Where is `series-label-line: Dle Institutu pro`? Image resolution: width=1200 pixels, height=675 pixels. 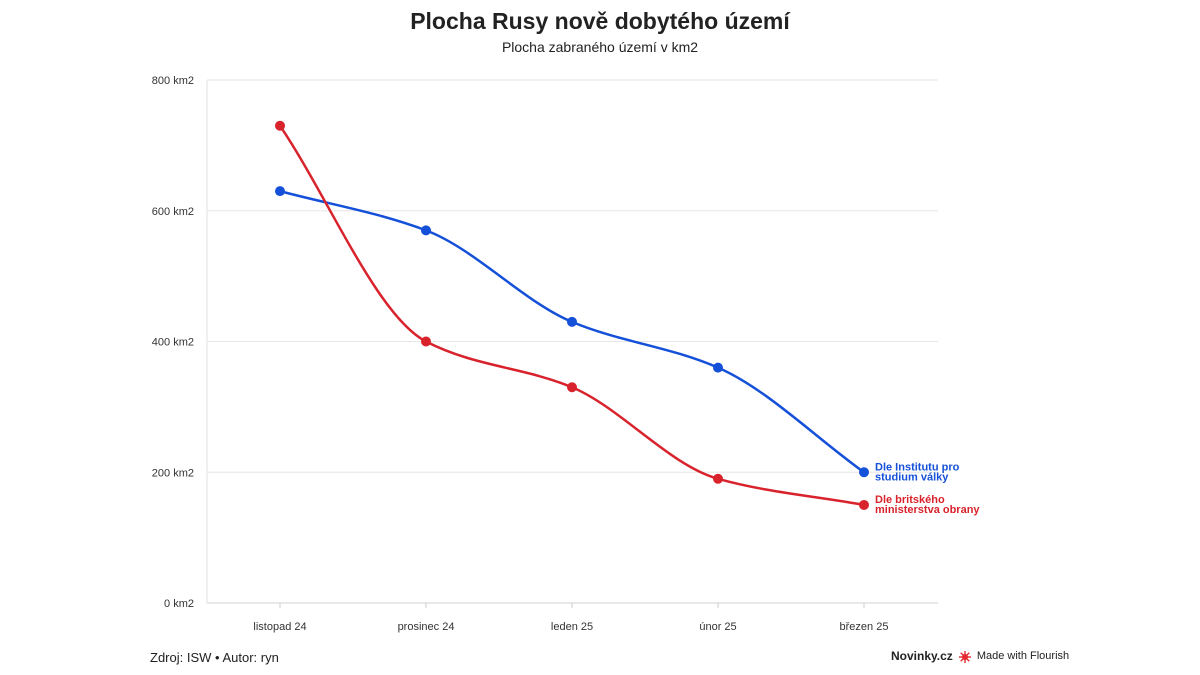
series-label-line: Dle Institutu pro is located at coordinates (917, 467).